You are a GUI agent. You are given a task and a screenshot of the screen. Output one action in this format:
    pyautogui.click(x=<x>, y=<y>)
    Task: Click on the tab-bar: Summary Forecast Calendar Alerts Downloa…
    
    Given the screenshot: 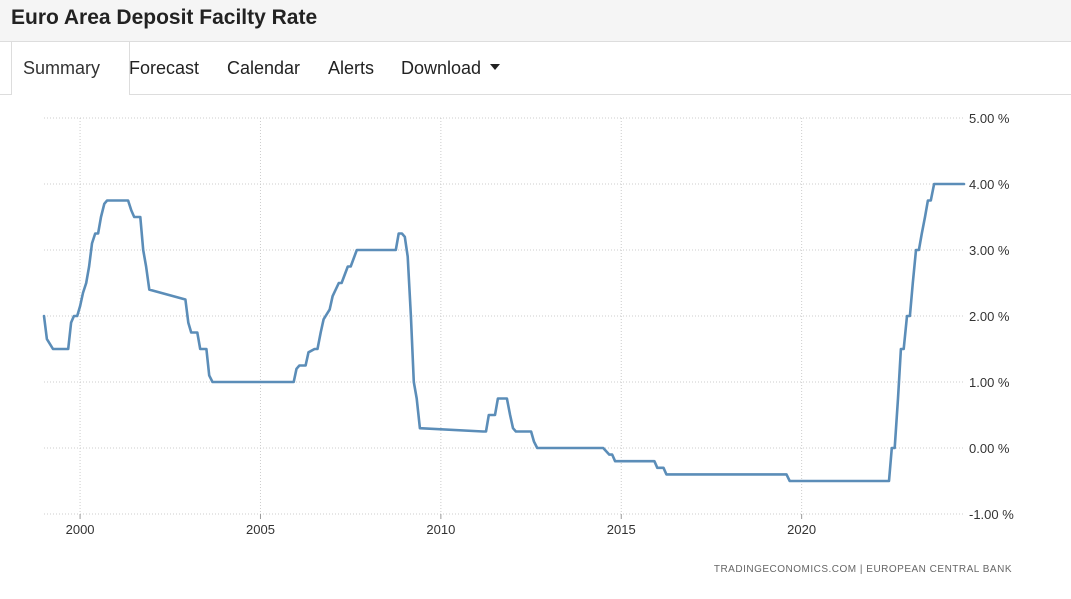 What is the action you would take?
    pyautogui.click(x=535, y=68)
    